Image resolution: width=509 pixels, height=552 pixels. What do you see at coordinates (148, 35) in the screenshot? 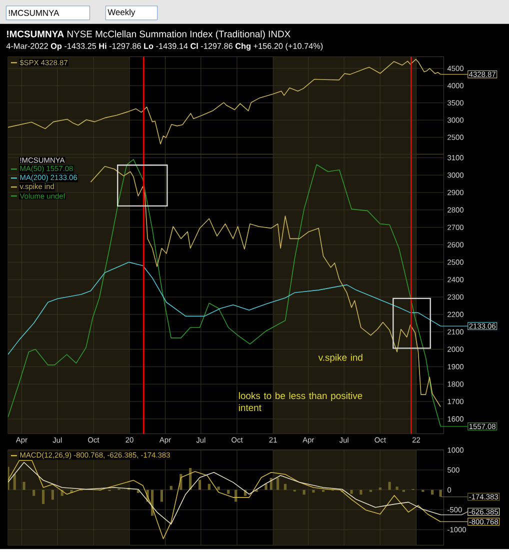
I see `chart-title: !MCSUMNYA NYSE McClellan Summation Index (Traditional) INDX` at bounding box center [148, 35].